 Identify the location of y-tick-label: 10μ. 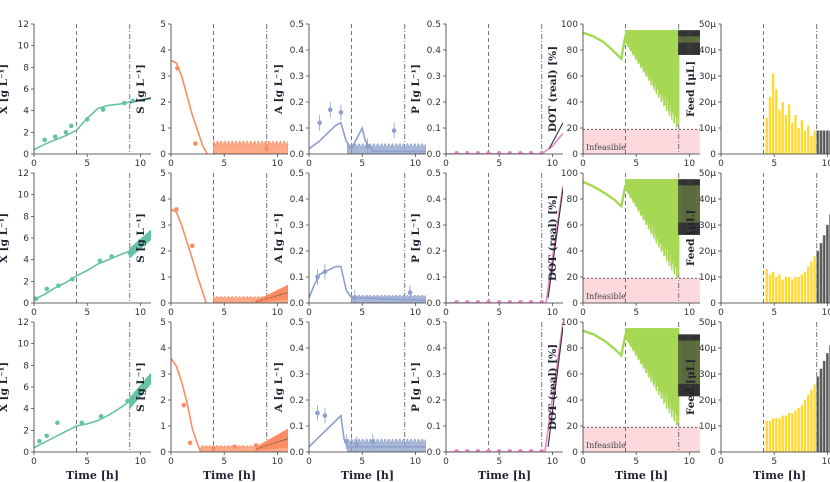
(707, 278).